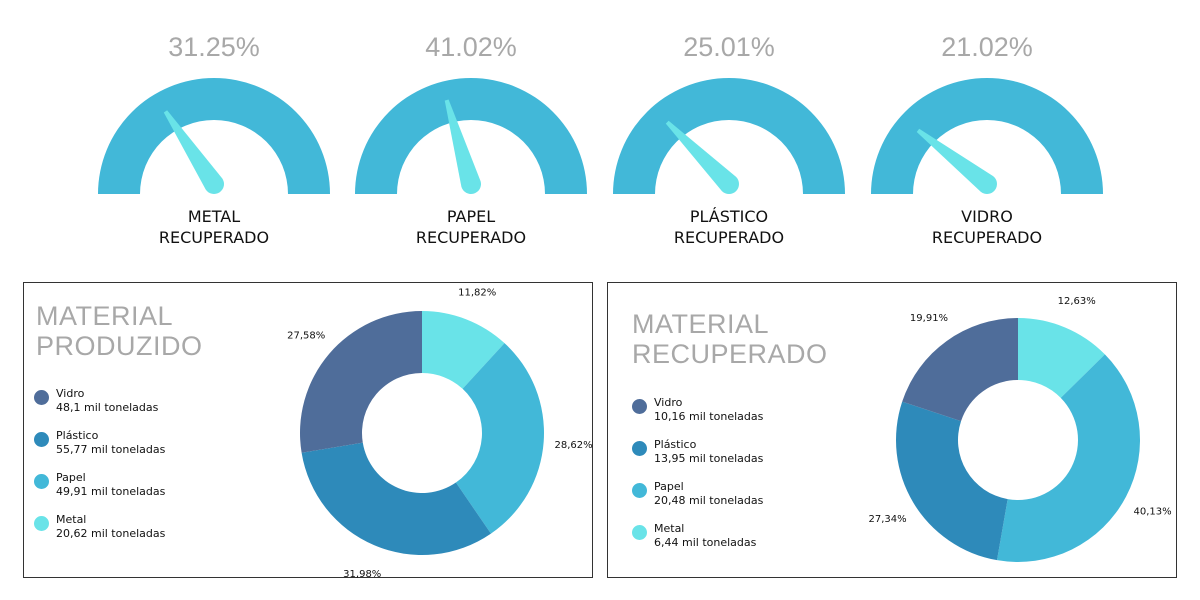 This screenshot has height=600, width=1200. What do you see at coordinates (1153, 512) in the screenshot?
I see `donut-percent-label: 40,13%` at bounding box center [1153, 512].